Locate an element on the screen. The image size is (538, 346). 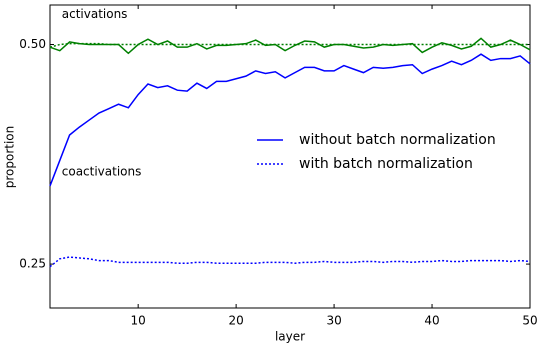
legend-label: without batch normalization is located at coordinates (397, 140).